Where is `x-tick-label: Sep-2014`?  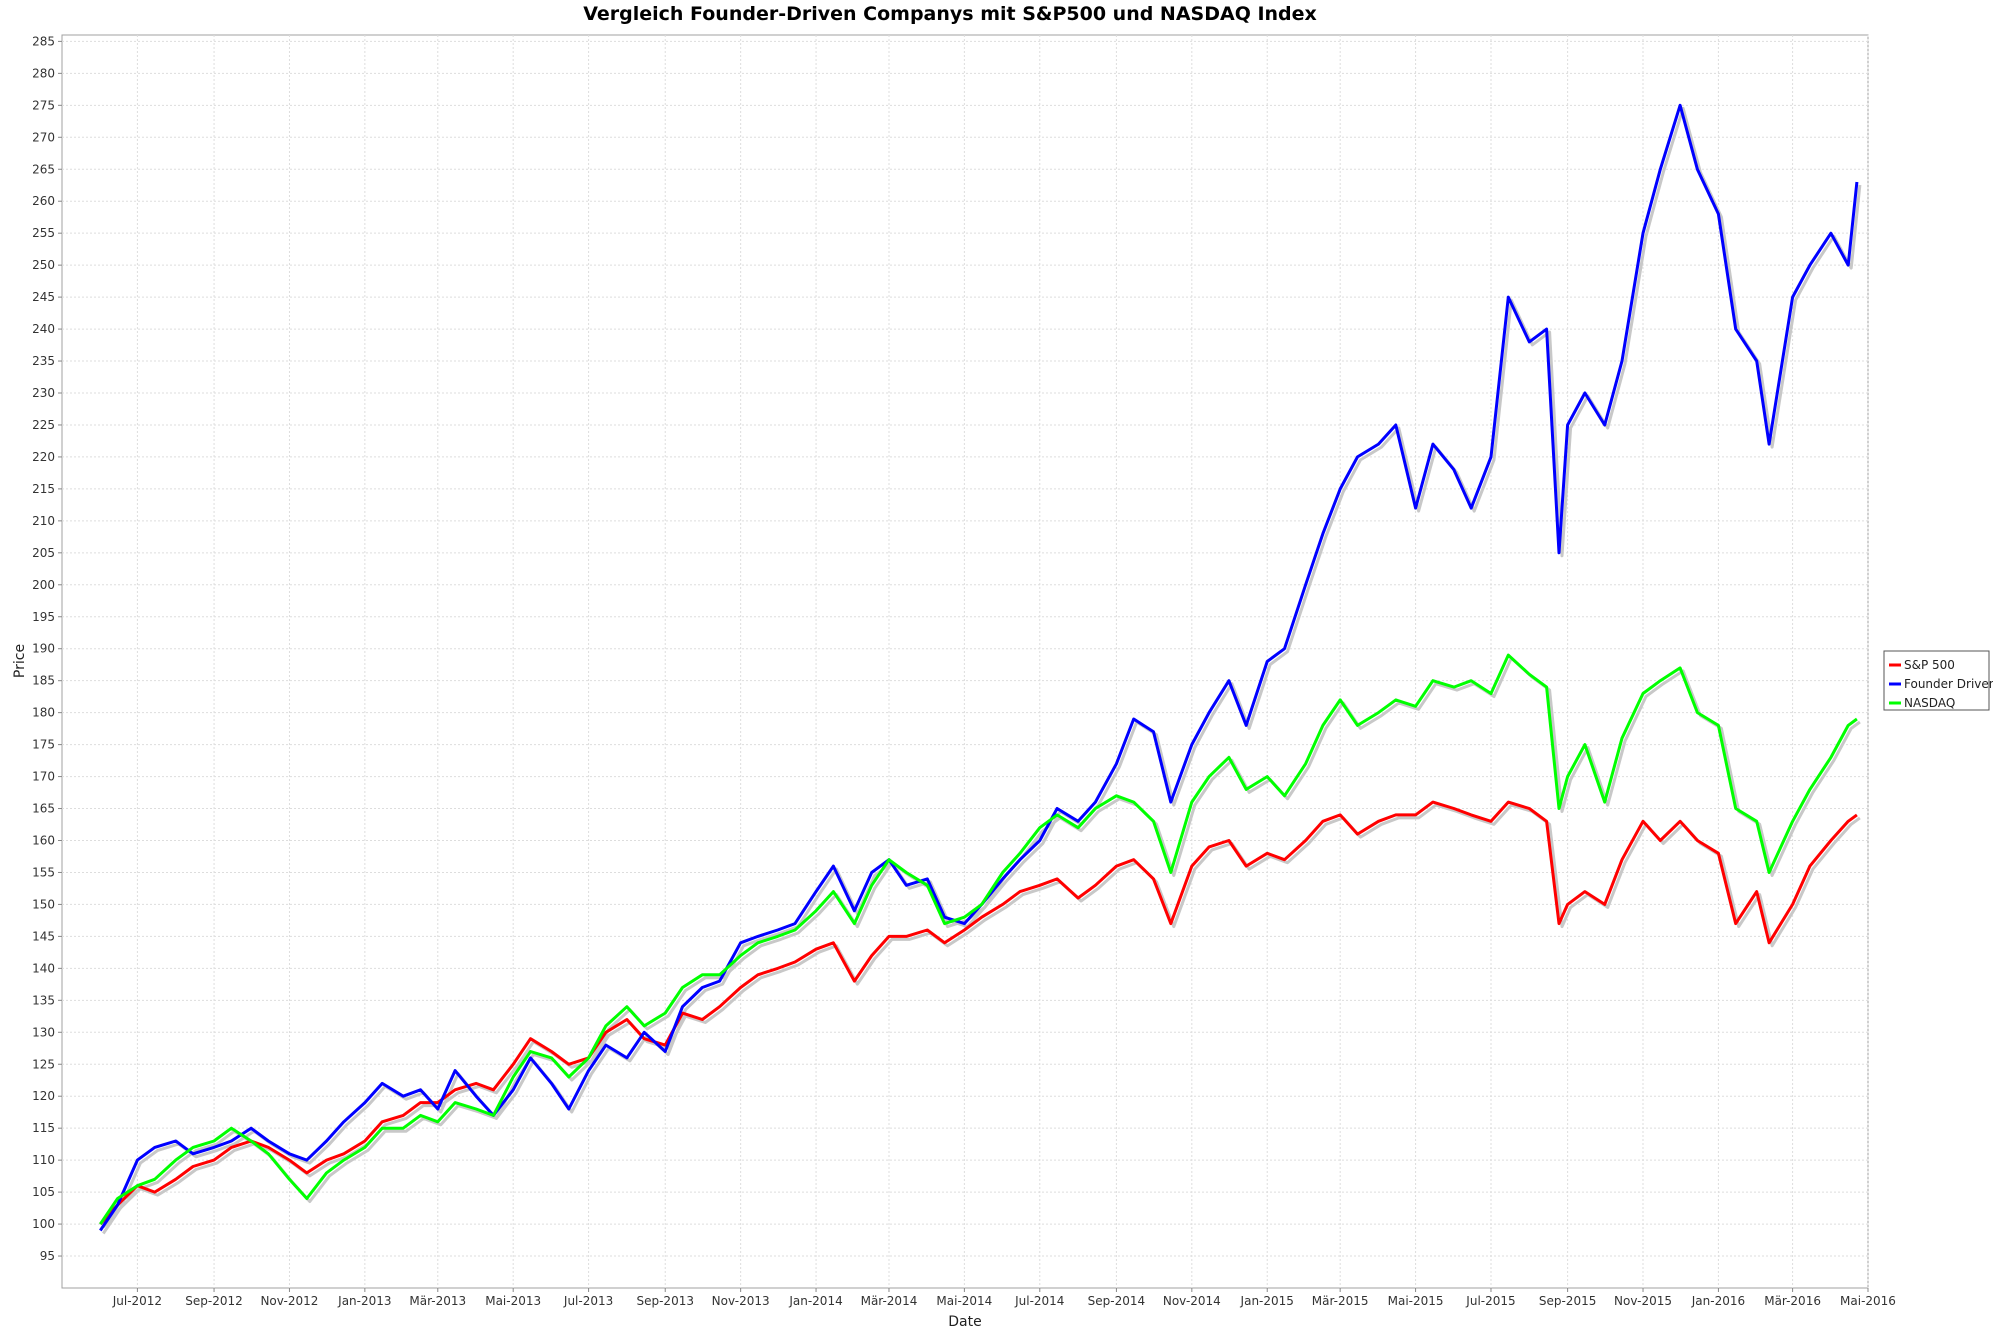 x-tick-label: Sep-2014 is located at coordinates (1117, 1301).